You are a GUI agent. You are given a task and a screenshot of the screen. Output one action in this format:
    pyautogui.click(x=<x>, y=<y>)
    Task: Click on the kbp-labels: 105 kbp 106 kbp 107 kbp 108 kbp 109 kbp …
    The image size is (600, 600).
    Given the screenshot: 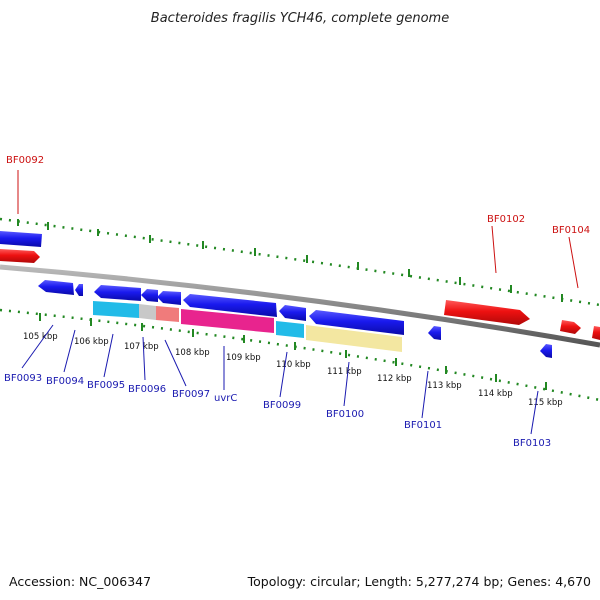 What is the action you would take?
    pyautogui.click(x=293, y=370)
    